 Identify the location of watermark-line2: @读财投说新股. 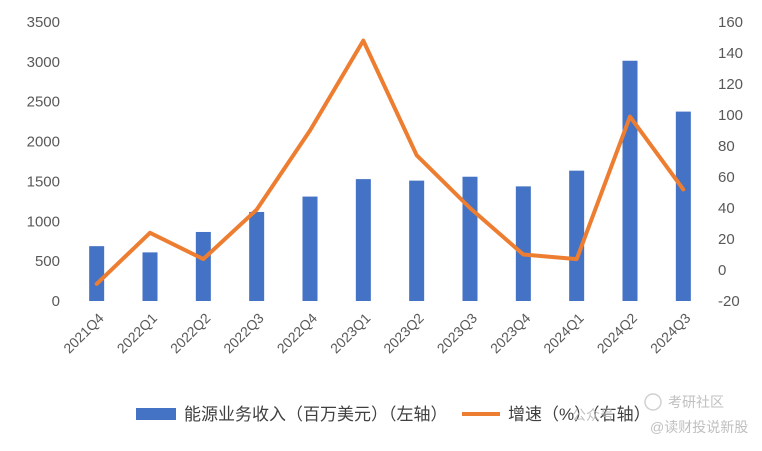
(699, 427).